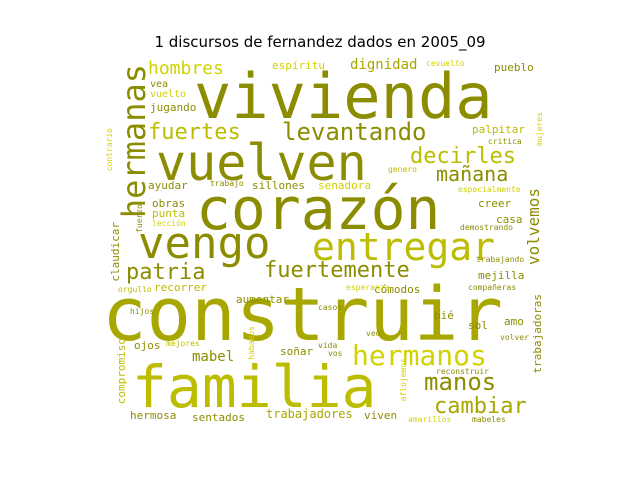  Describe the element at coordinates (142, 311) in the screenshot. I see `word-hijos: hijos` at that location.